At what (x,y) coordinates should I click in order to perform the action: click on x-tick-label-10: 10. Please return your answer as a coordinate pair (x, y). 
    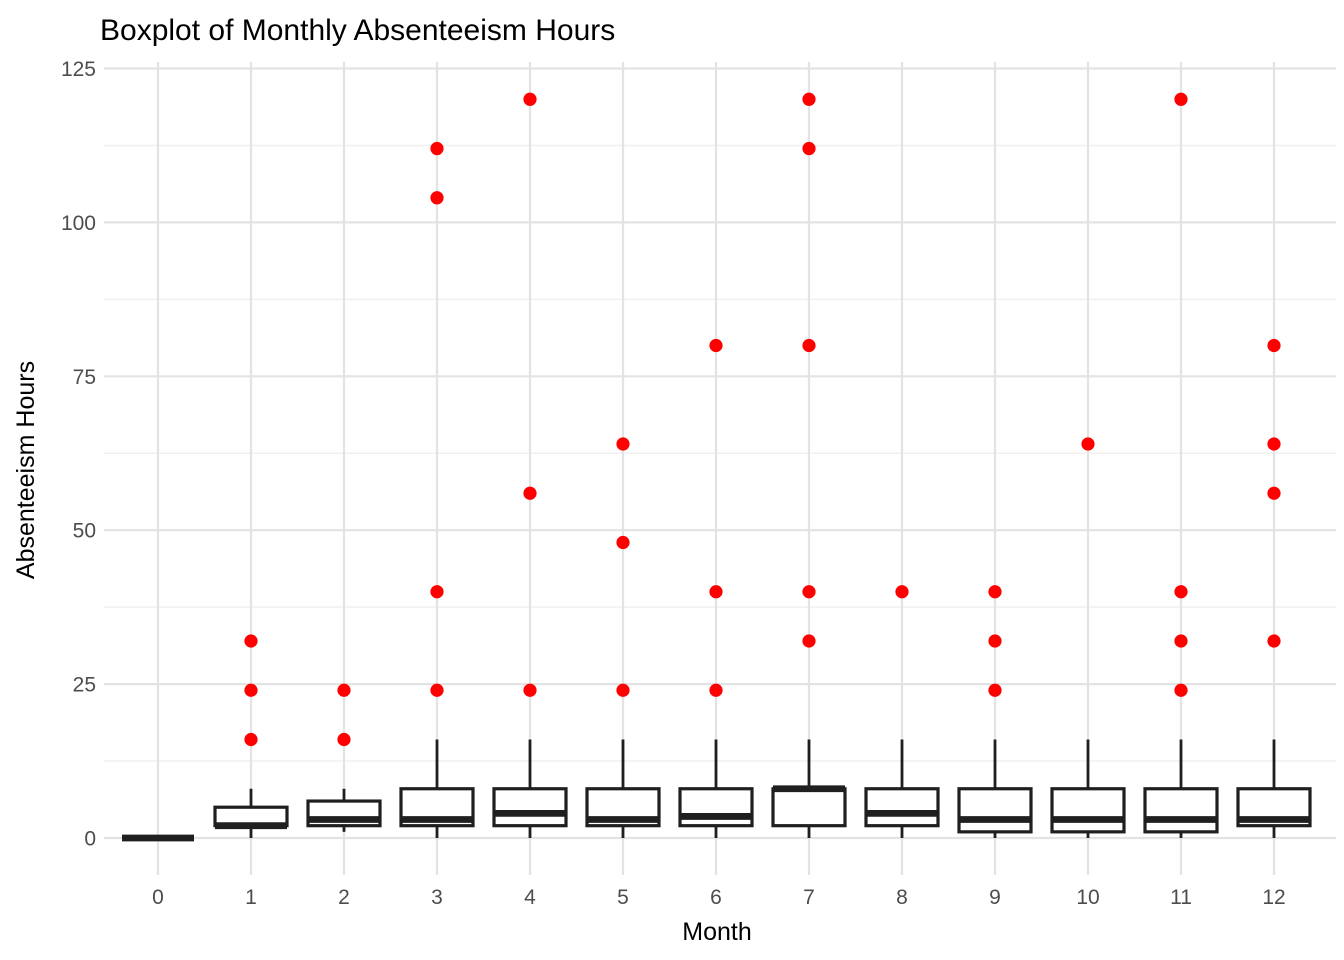
    Looking at the image, I should click on (1087, 897).